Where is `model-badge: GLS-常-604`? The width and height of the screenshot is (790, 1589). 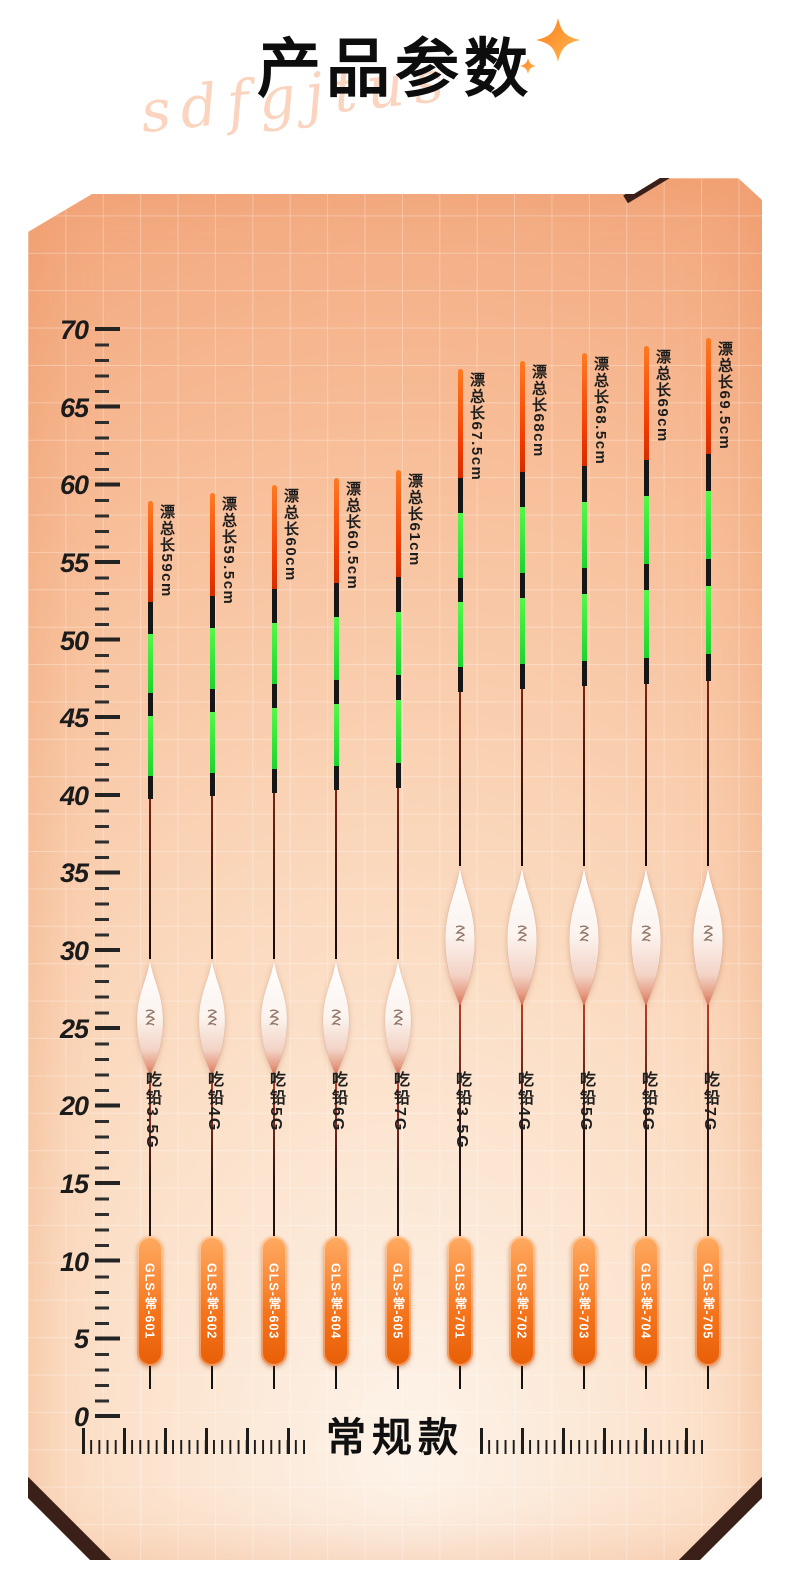
model-badge: GLS-常-604 is located at coordinates (336, 1300).